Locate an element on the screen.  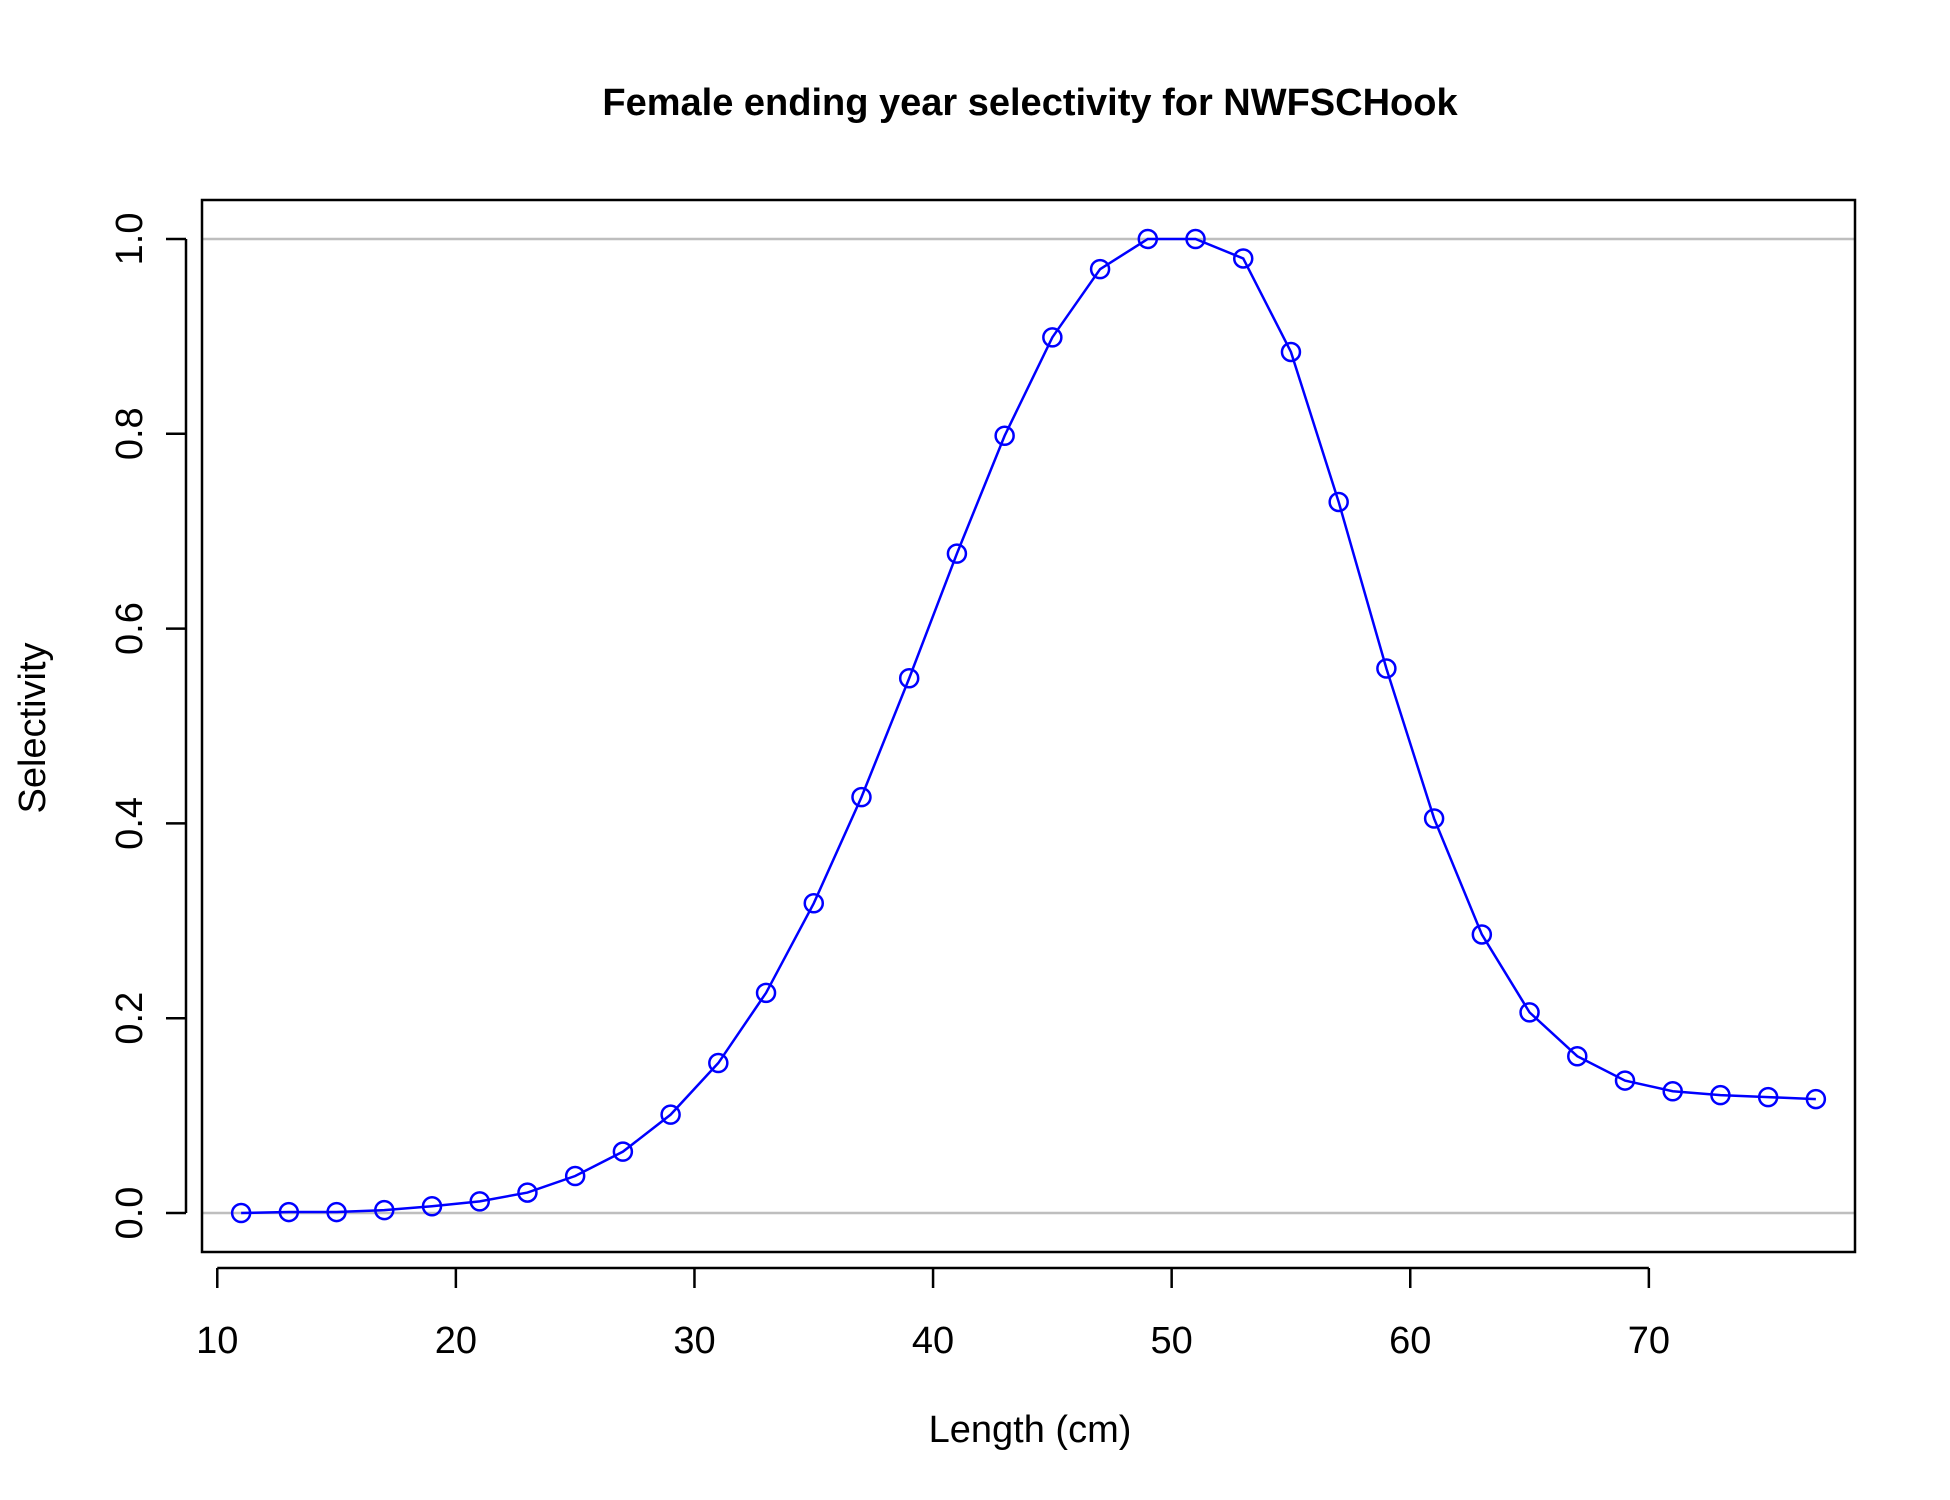
y-tick-label-0: 0.0 is located at coordinates (130, 1213).